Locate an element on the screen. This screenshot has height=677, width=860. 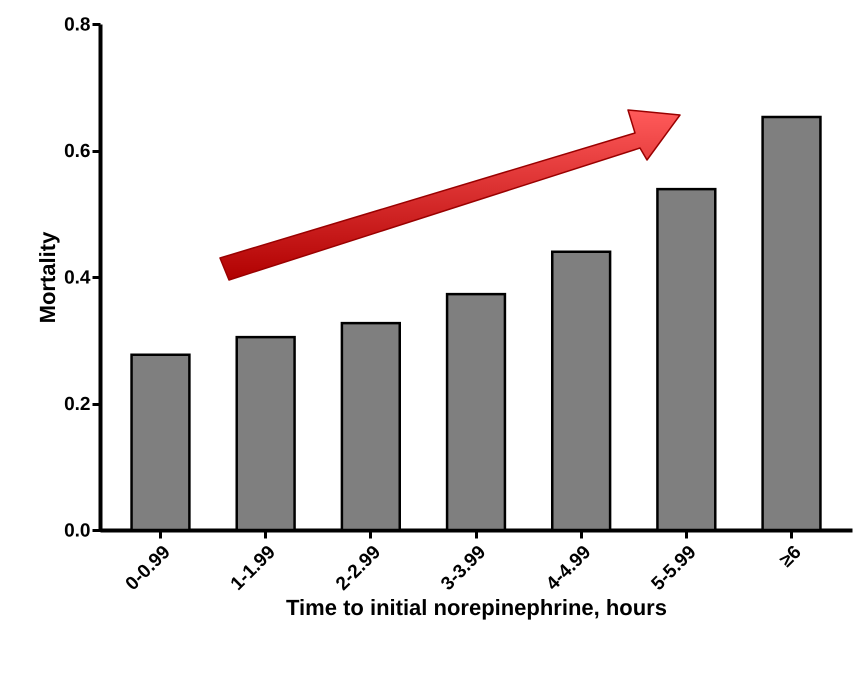
x-tick-label: ≥6 is located at coordinates (791, 557).